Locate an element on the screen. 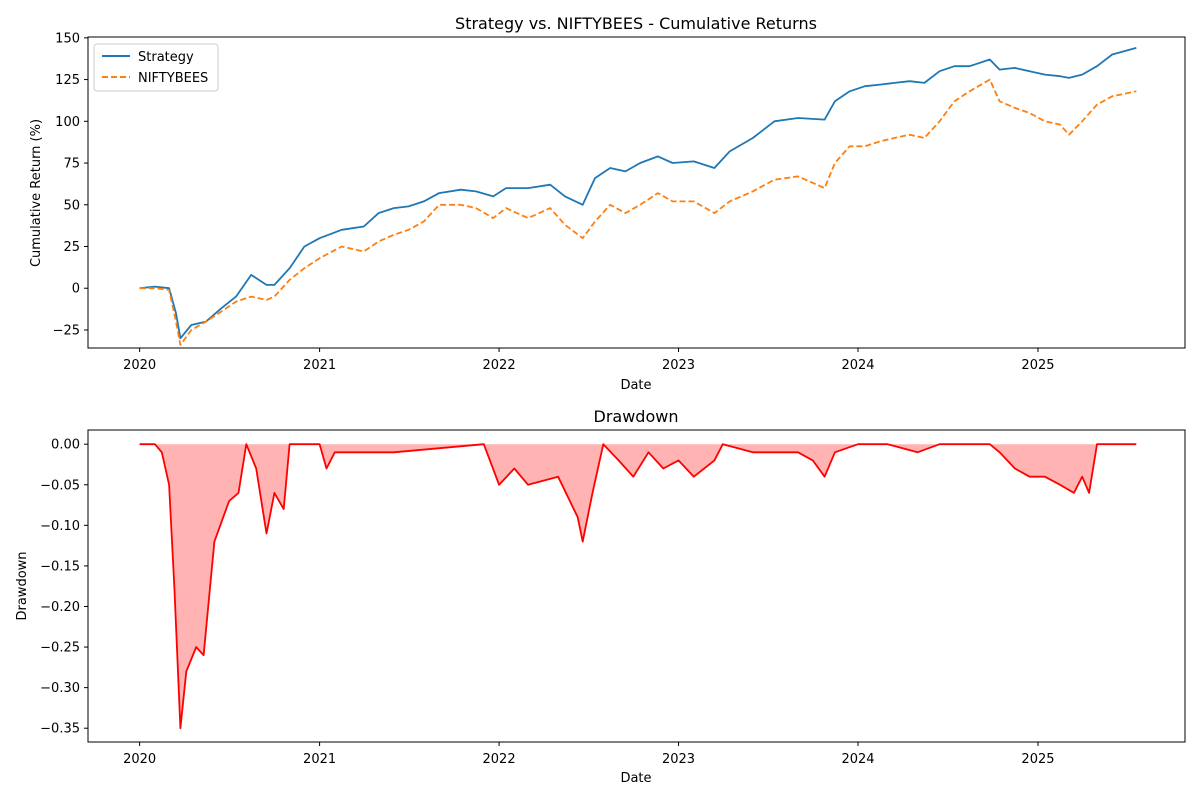  y-tick-label: 150 is located at coordinates (67, 38).